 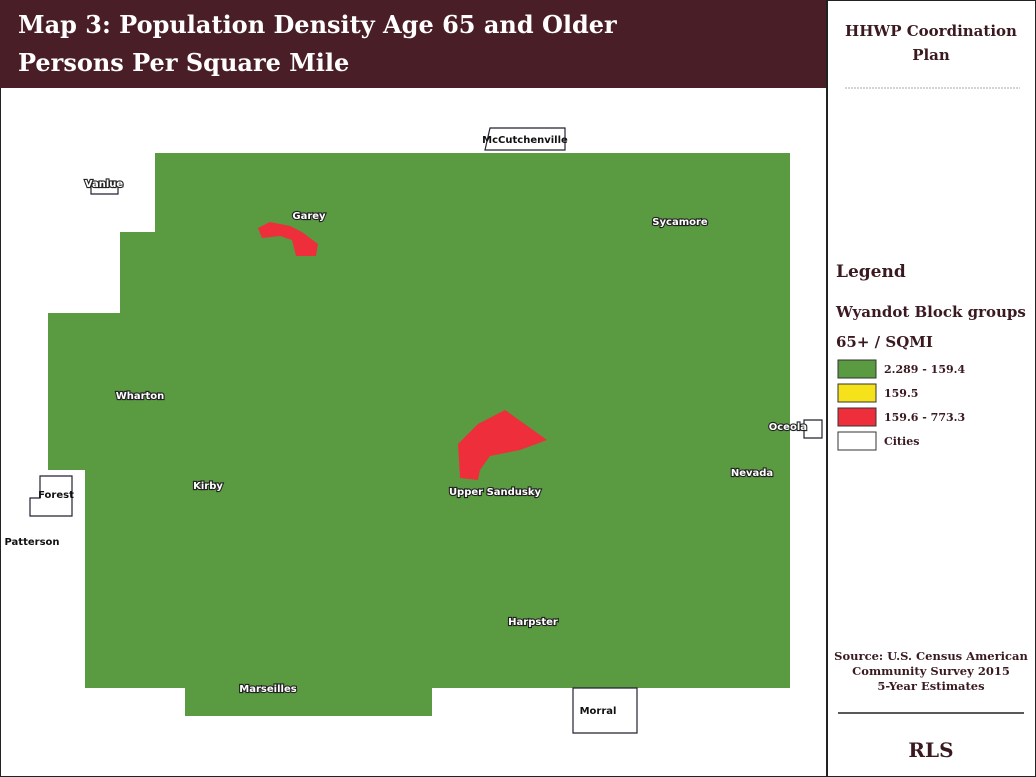 I want to click on city-label: Garey, so click(x=309, y=216).